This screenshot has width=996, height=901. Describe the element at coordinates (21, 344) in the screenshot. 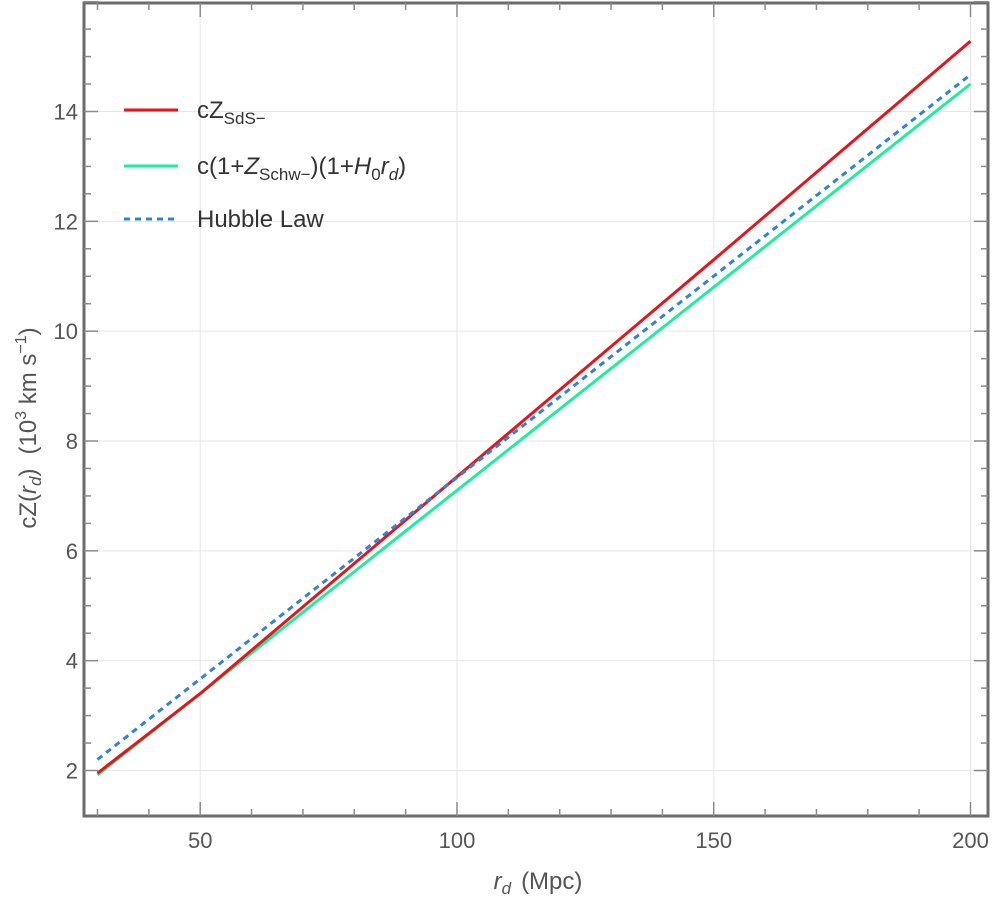

I see `y-axis-unit-exp2: −1` at that location.